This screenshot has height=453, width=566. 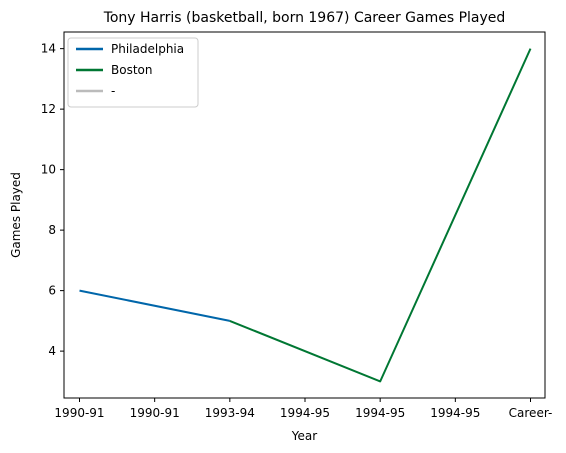 What do you see at coordinates (48, 170) in the screenshot?
I see `y-tick-label: 10` at bounding box center [48, 170].